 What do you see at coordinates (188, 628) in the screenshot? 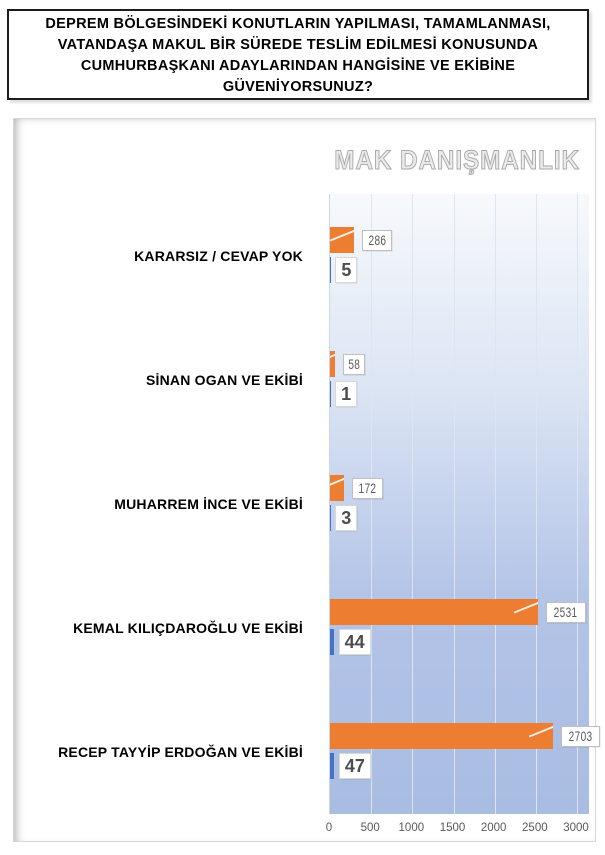
I see `category-label-text: KEMAL KILIÇDAROĞLU VE EKİBİ` at bounding box center [188, 628].